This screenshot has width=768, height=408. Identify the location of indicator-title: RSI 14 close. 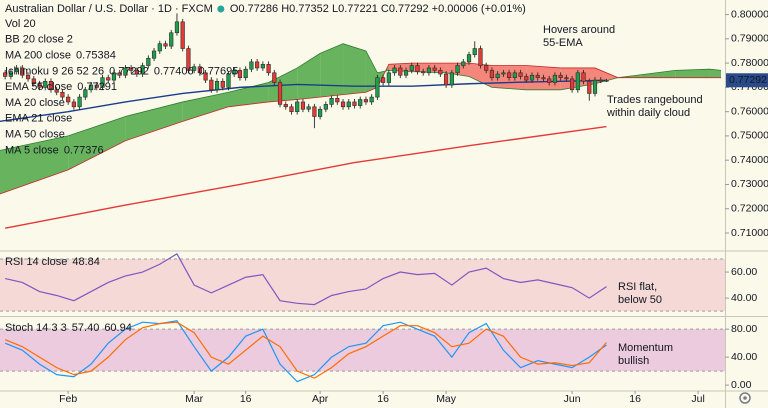
(36, 262).